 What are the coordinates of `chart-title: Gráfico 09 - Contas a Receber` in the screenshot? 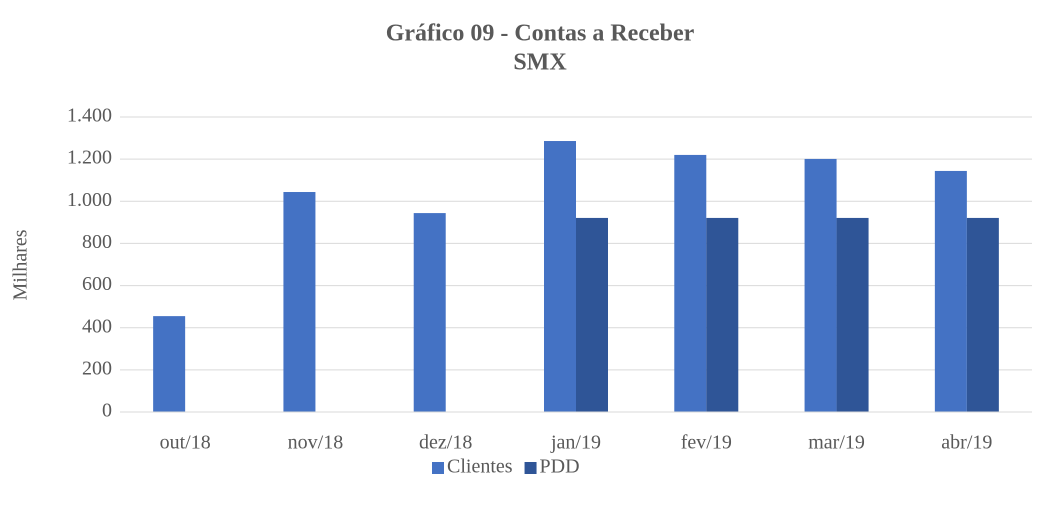 It's located at (540, 34).